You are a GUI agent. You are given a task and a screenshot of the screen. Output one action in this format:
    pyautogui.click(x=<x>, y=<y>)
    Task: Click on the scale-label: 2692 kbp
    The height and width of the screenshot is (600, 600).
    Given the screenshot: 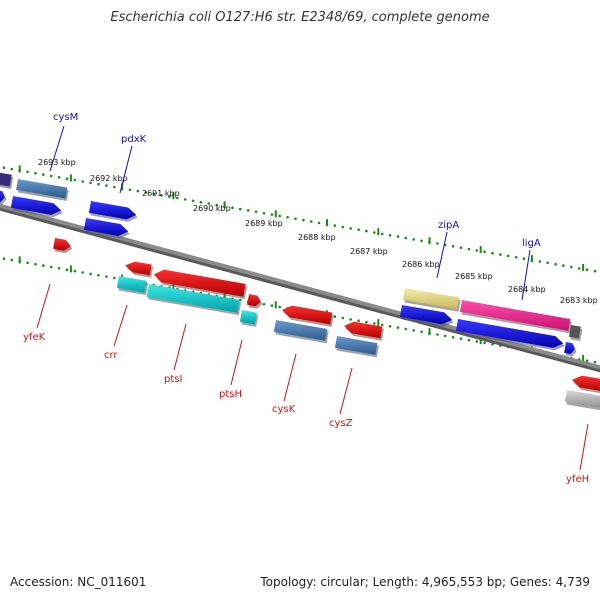 What is the action you would take?
    pyautogui.click(x=109, y=178)
    